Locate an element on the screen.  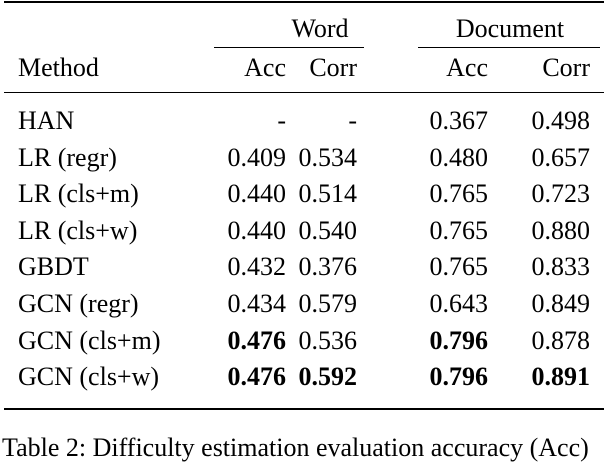
value-cell: 0.723 is located at coordinates (561, 194).